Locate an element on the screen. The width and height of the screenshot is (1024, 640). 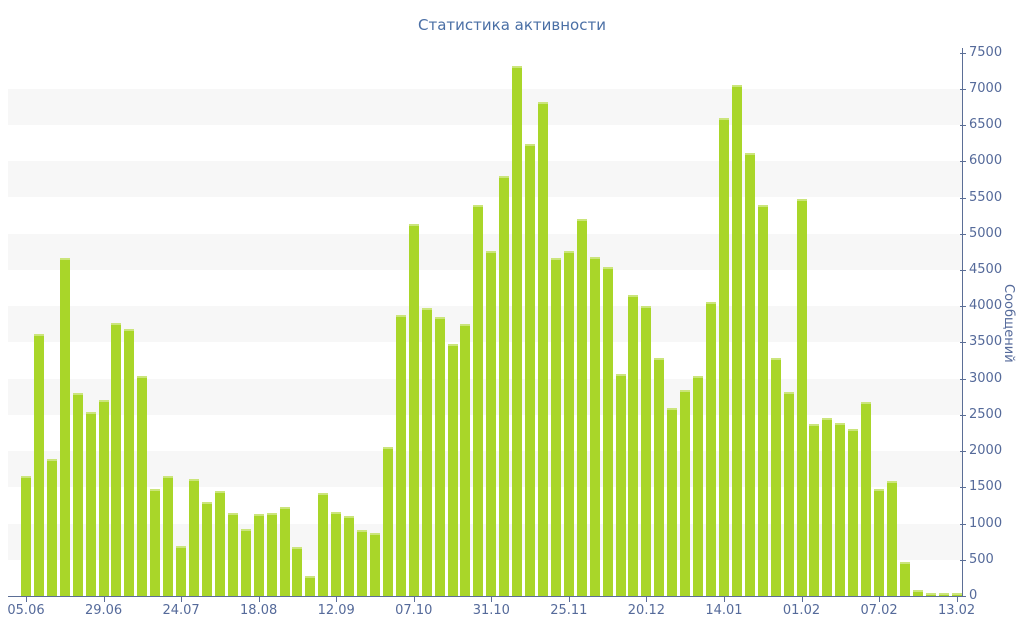
x-axis-tick-label: 24.07 is located at coordinates (181, 610).